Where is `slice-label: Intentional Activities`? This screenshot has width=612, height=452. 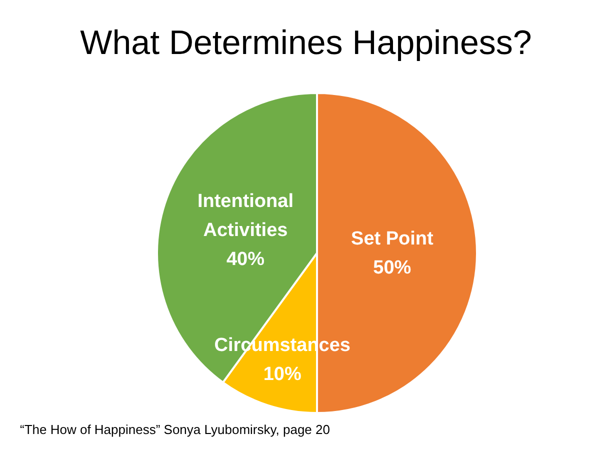
slice-label: Intentional Activities is located at coordinates (245, 215).